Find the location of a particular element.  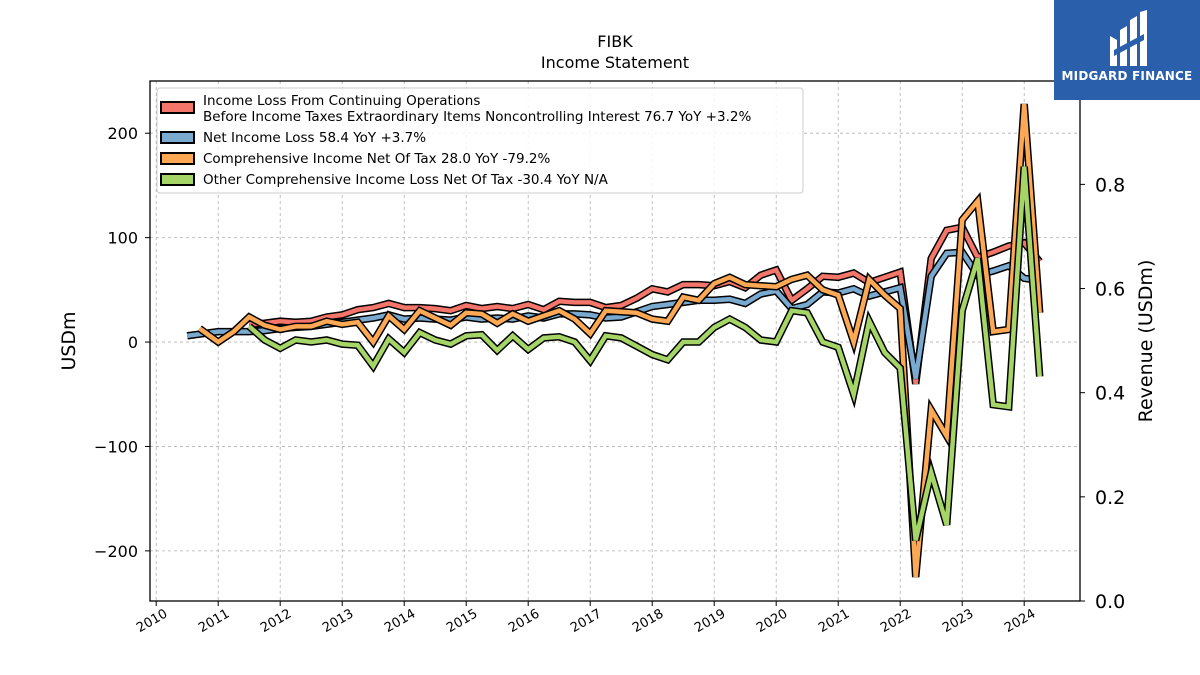

legend-frame is located at coordinates (480, 140).